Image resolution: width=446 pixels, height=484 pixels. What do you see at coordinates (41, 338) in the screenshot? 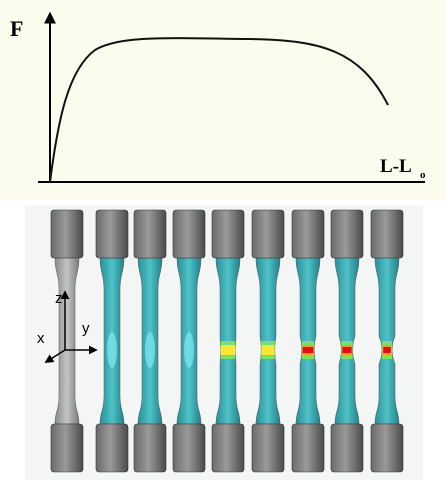
I see `x-label: x` at bounding box center [41, 338].